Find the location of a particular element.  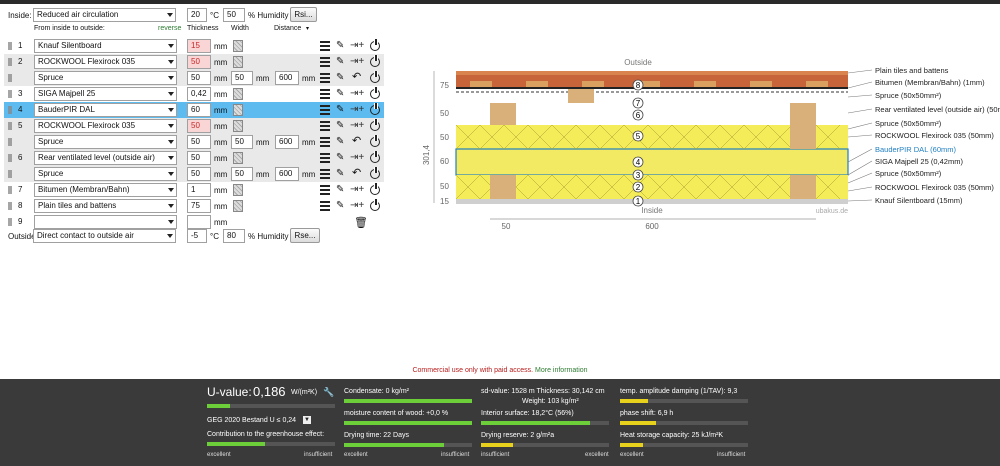

layer-thickness-input: 0,42 is located at coordinates (199, 94).